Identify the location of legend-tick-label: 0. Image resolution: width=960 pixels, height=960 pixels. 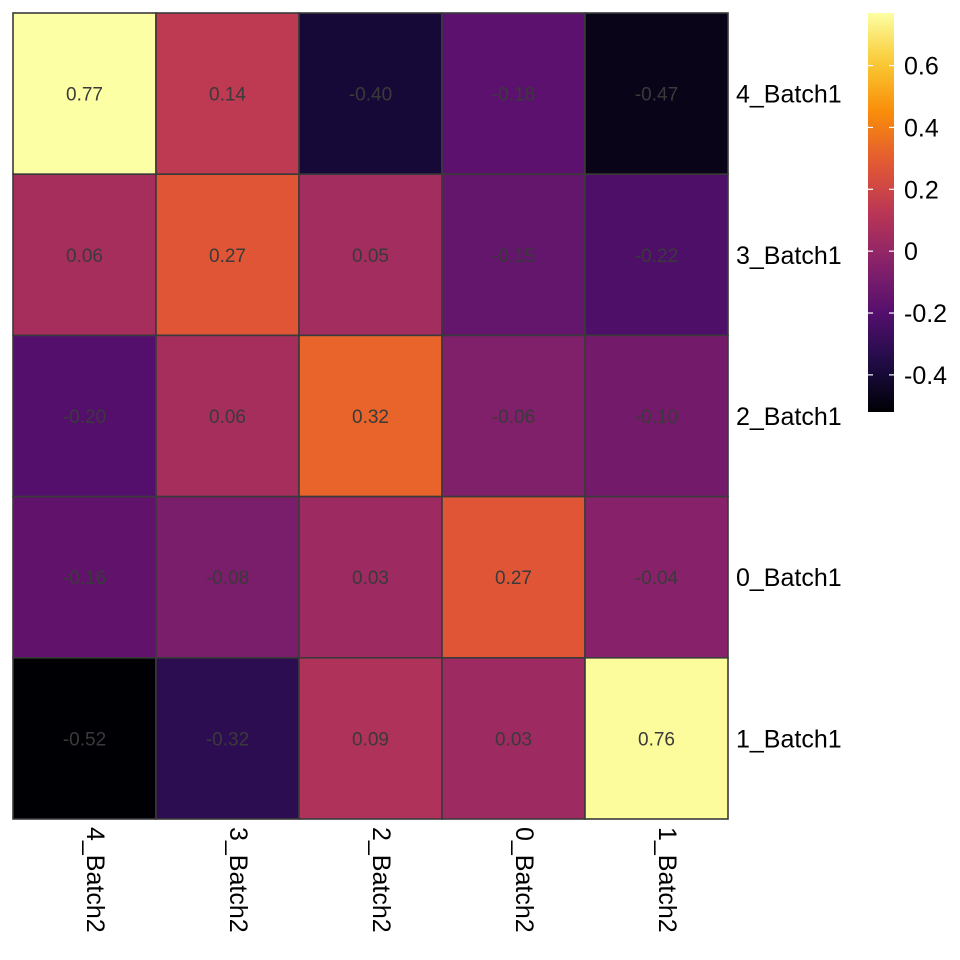
(911, 252).